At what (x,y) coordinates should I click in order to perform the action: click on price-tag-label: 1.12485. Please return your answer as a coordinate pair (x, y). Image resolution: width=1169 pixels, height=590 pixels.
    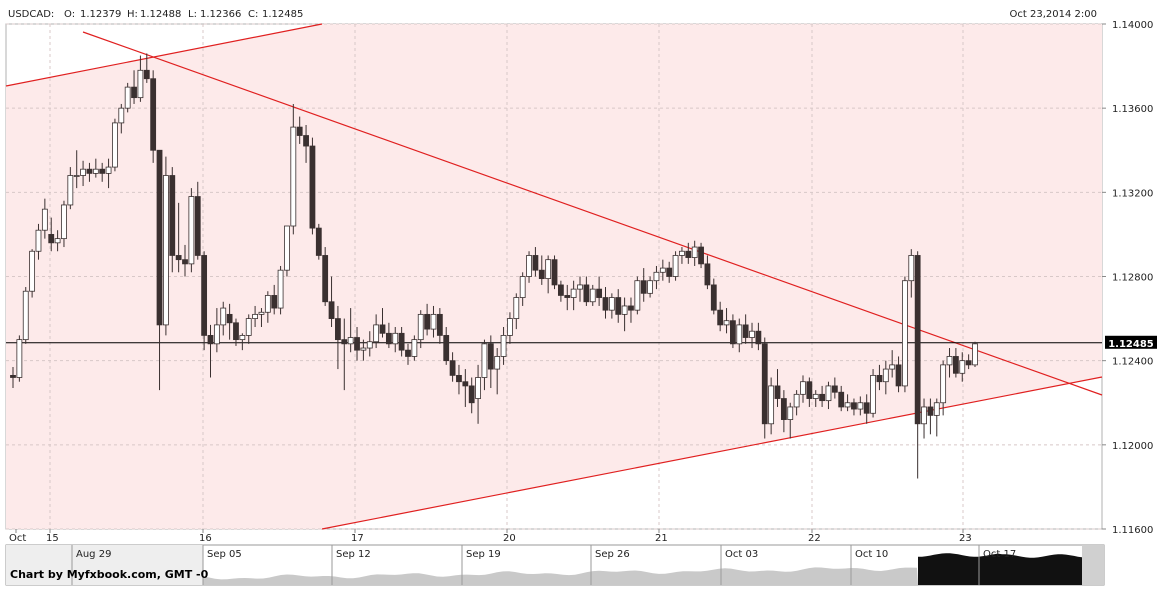
    Looking at the image, I should click on (1131, 344).